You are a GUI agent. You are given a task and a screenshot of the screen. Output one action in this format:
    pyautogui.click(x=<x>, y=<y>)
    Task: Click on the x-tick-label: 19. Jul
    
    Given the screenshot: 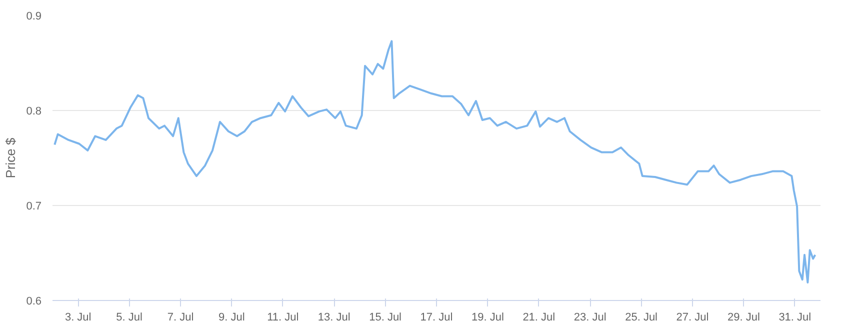 What is the action you would take?
    pyautogui.click(x=487, y=318)
    